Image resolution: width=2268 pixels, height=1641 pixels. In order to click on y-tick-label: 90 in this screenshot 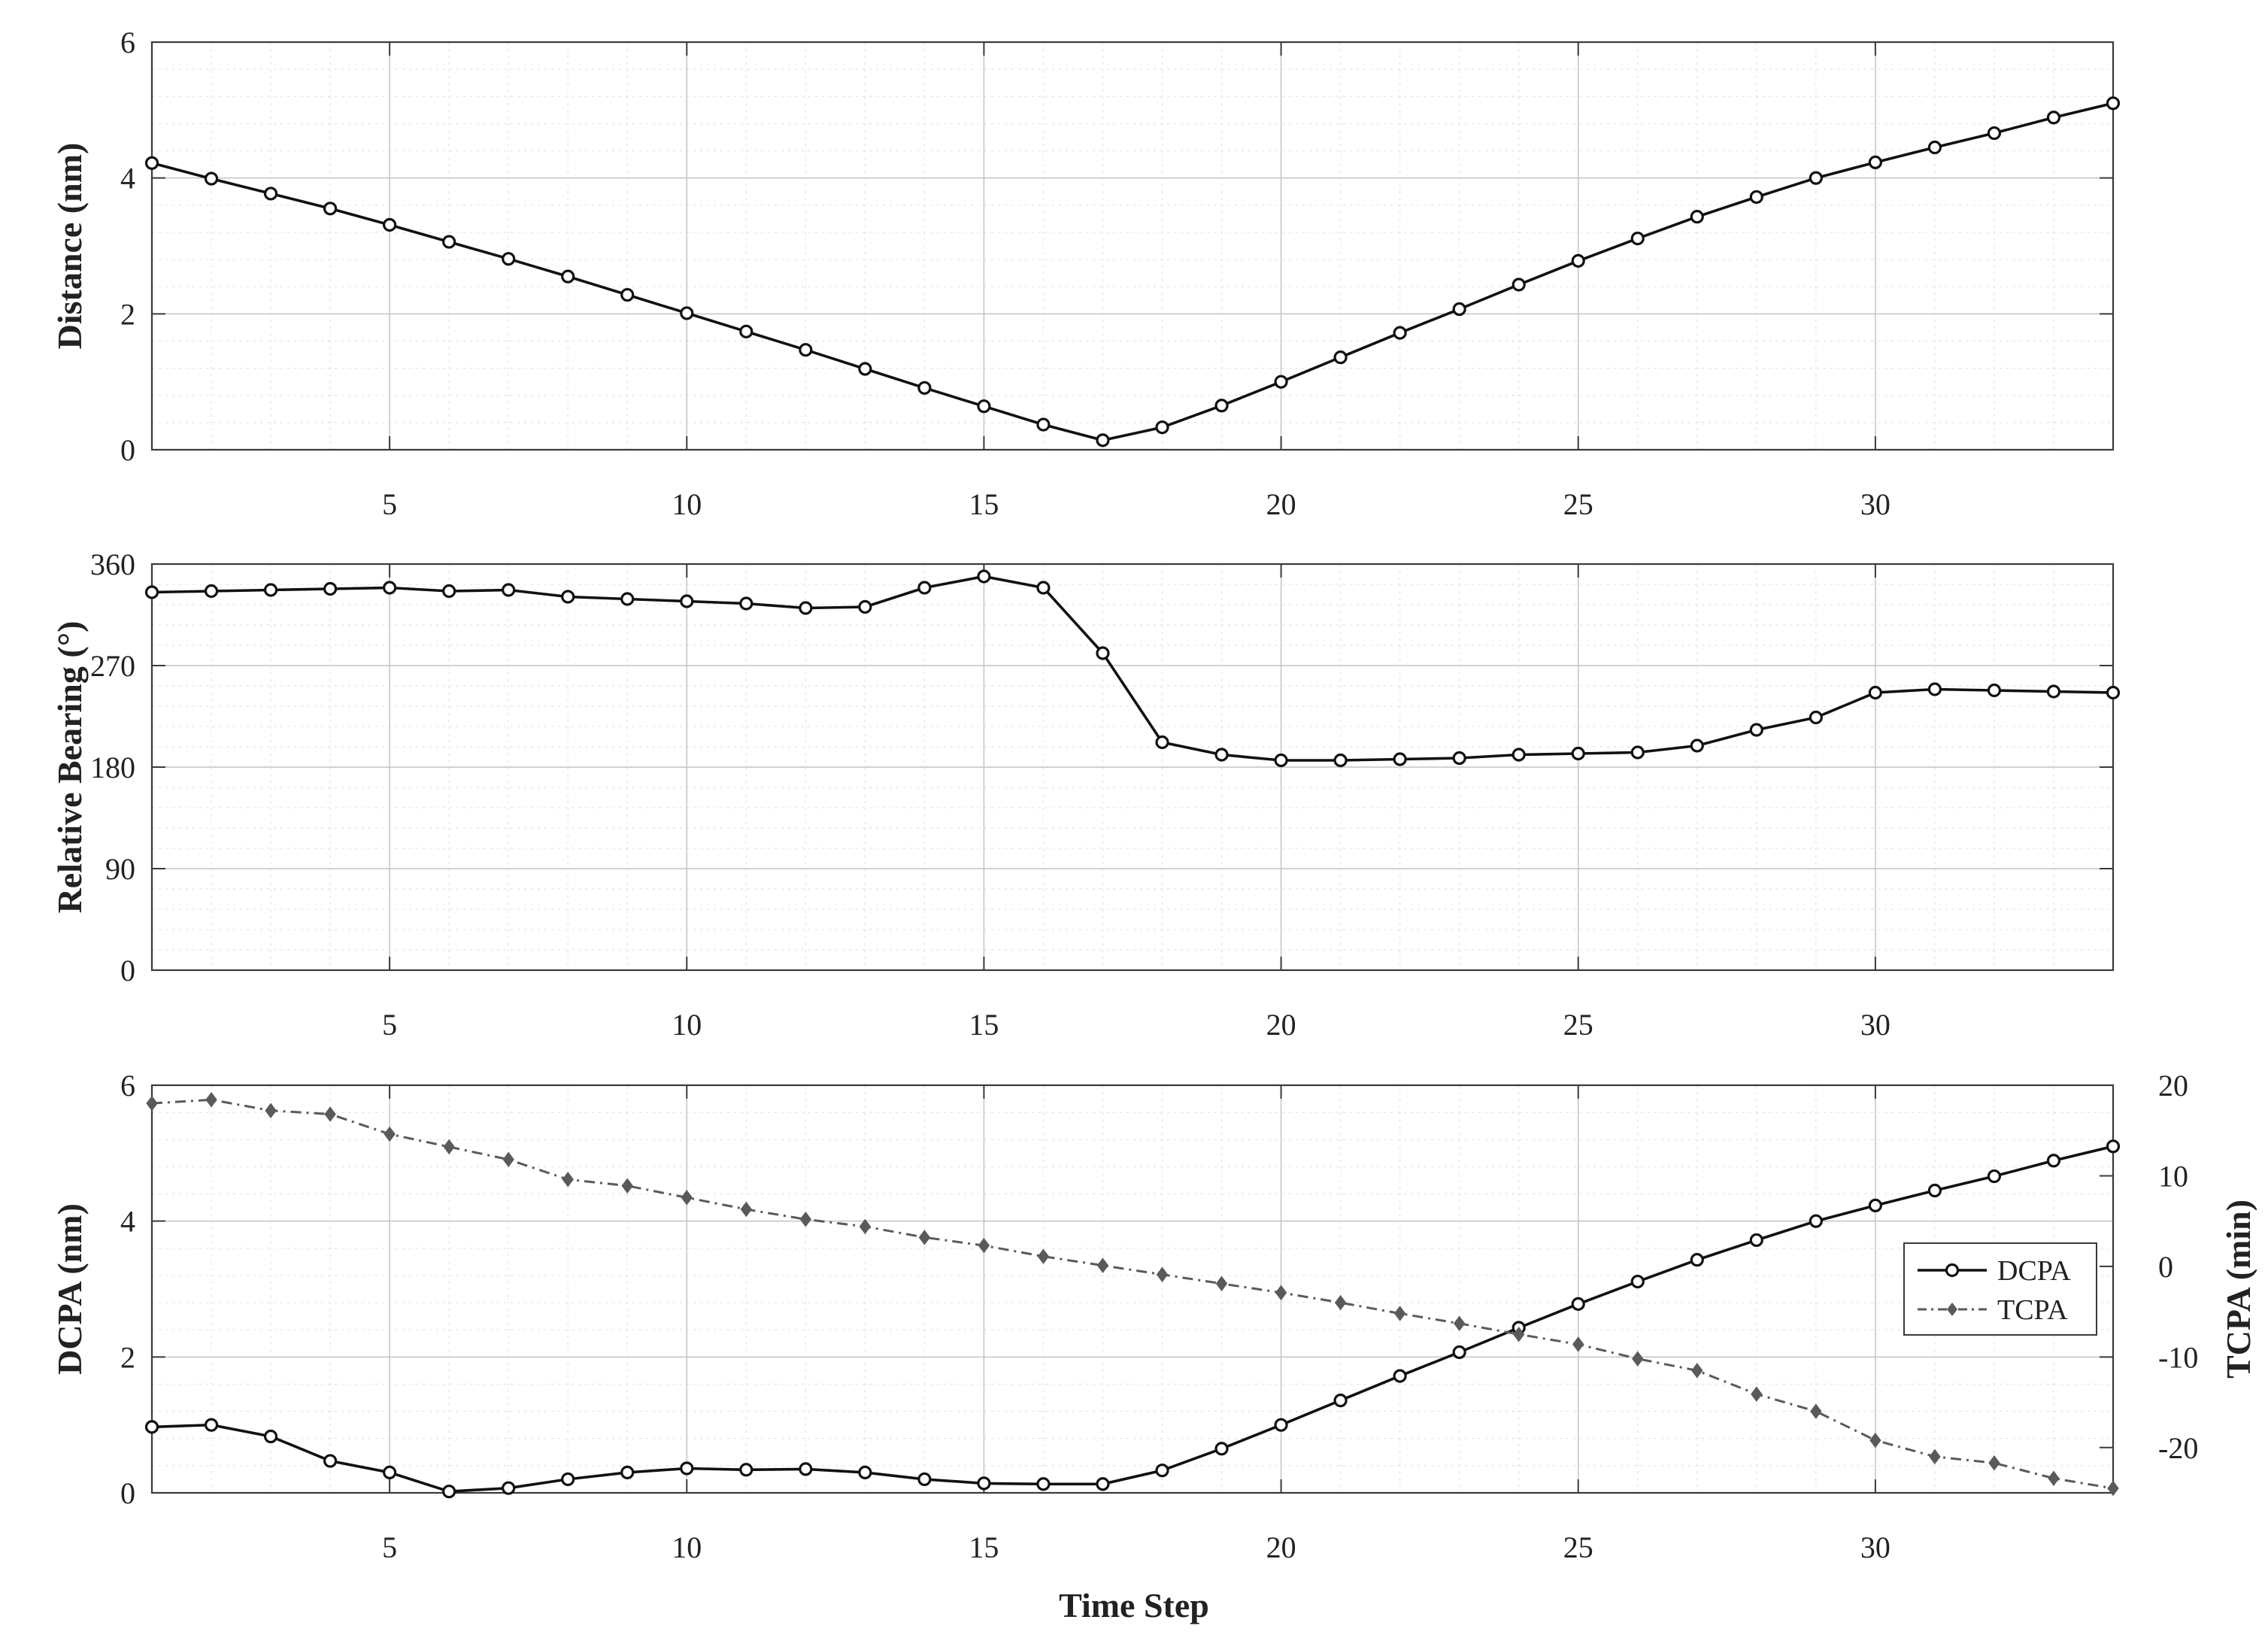, I will do `click(120, 869)`.